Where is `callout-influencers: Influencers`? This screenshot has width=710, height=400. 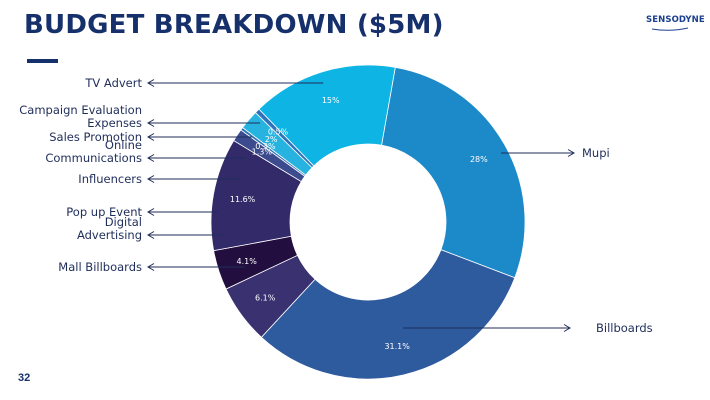
callout-influencers: Influencers is located at coordinates (159, 179).